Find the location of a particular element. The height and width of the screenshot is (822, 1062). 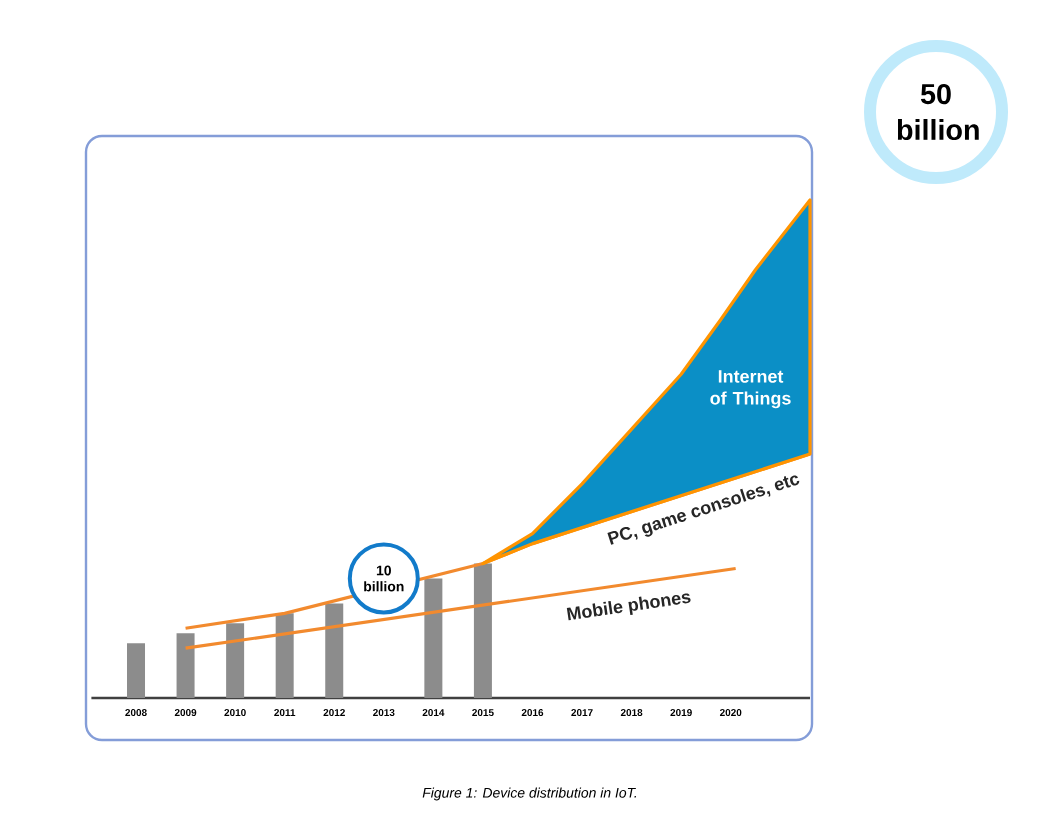

text: 50 billion is located at coordinates (938, 112).